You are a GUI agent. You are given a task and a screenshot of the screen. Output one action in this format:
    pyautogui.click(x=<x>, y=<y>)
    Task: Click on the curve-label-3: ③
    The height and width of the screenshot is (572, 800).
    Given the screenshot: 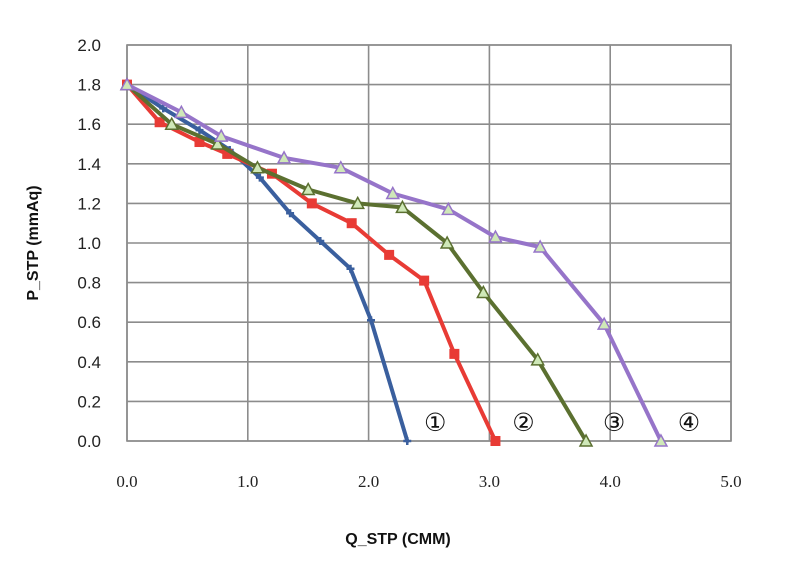 What is the action you would take?
    pyautogui.click(x=614, y=422)
    